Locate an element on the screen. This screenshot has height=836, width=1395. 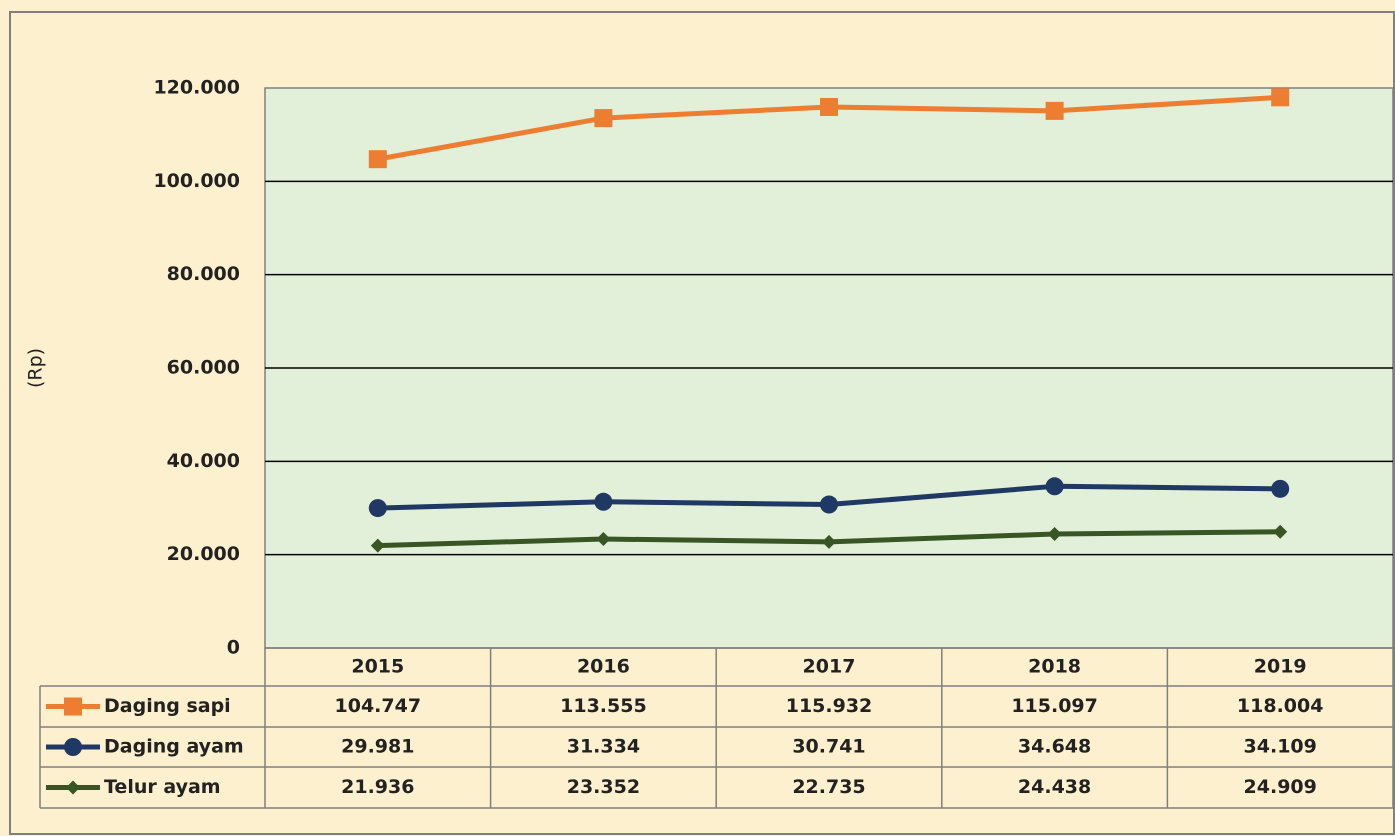
table-value: 29.981 is located at coordinates (377, 747).